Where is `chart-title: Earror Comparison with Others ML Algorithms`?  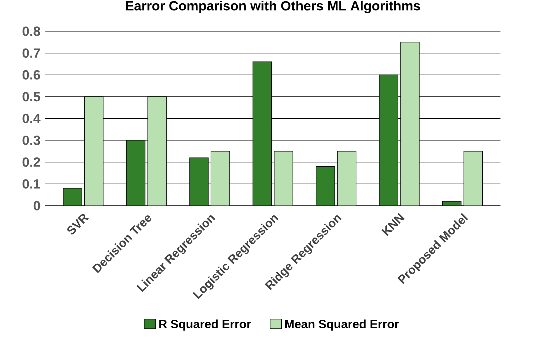 chart-title: Earror Comparison with Others ML Algorithms is located at coordinates (273, 7).